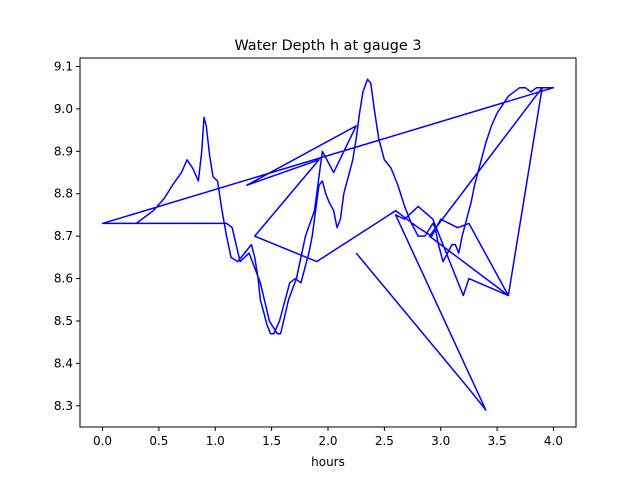  What do you see at coordinates (328, 462) in the screenshot?
I see `x-axis-label: hours` at bounding box center [328, 462].